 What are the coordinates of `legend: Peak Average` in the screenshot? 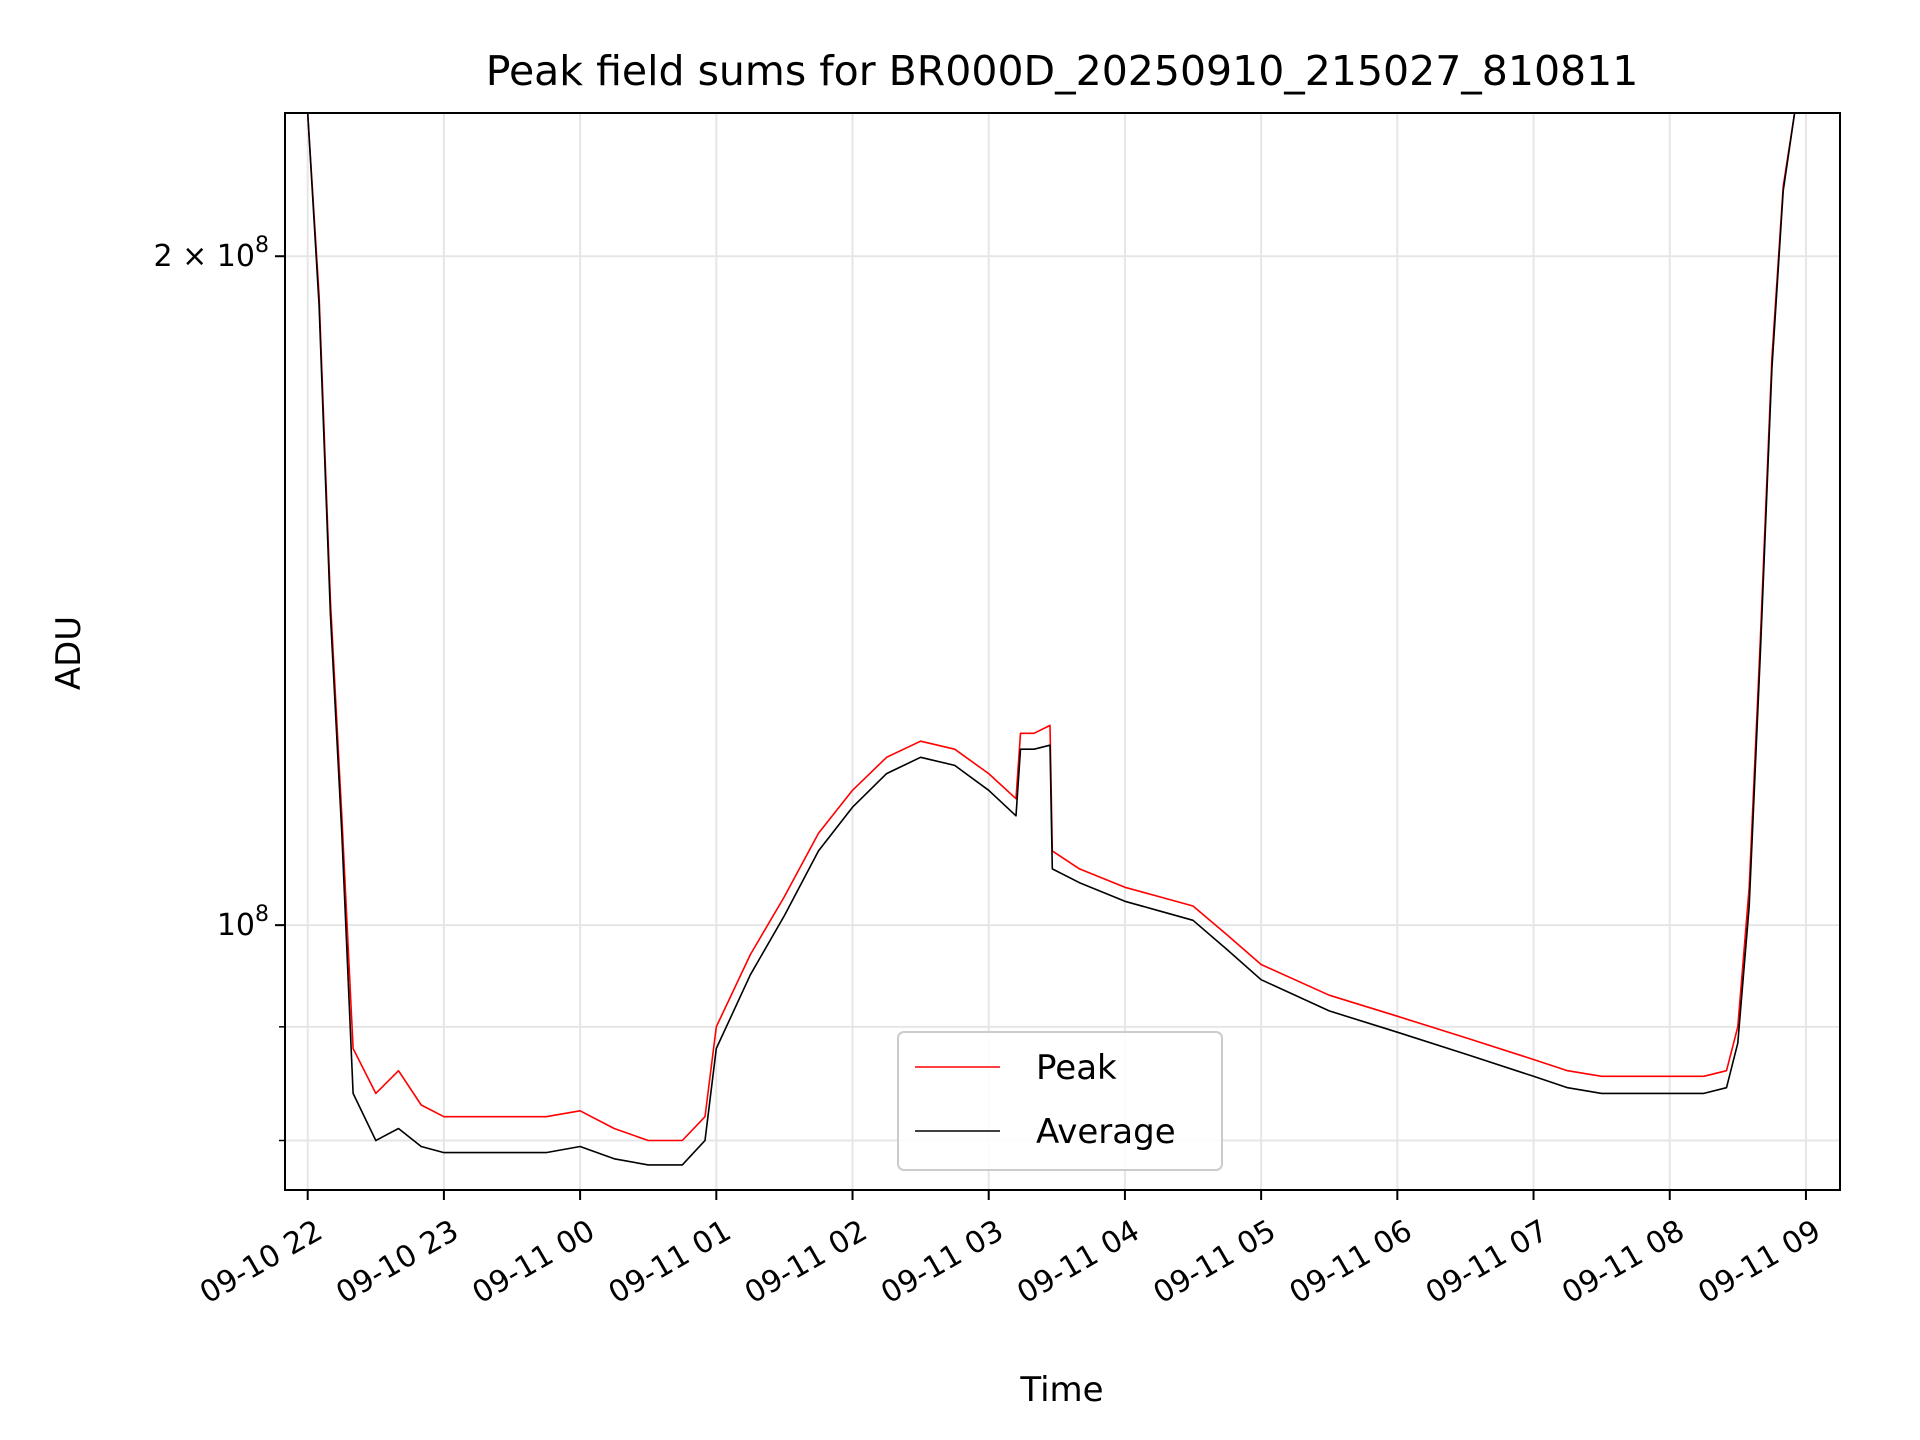 It's located at (1060, 1101).